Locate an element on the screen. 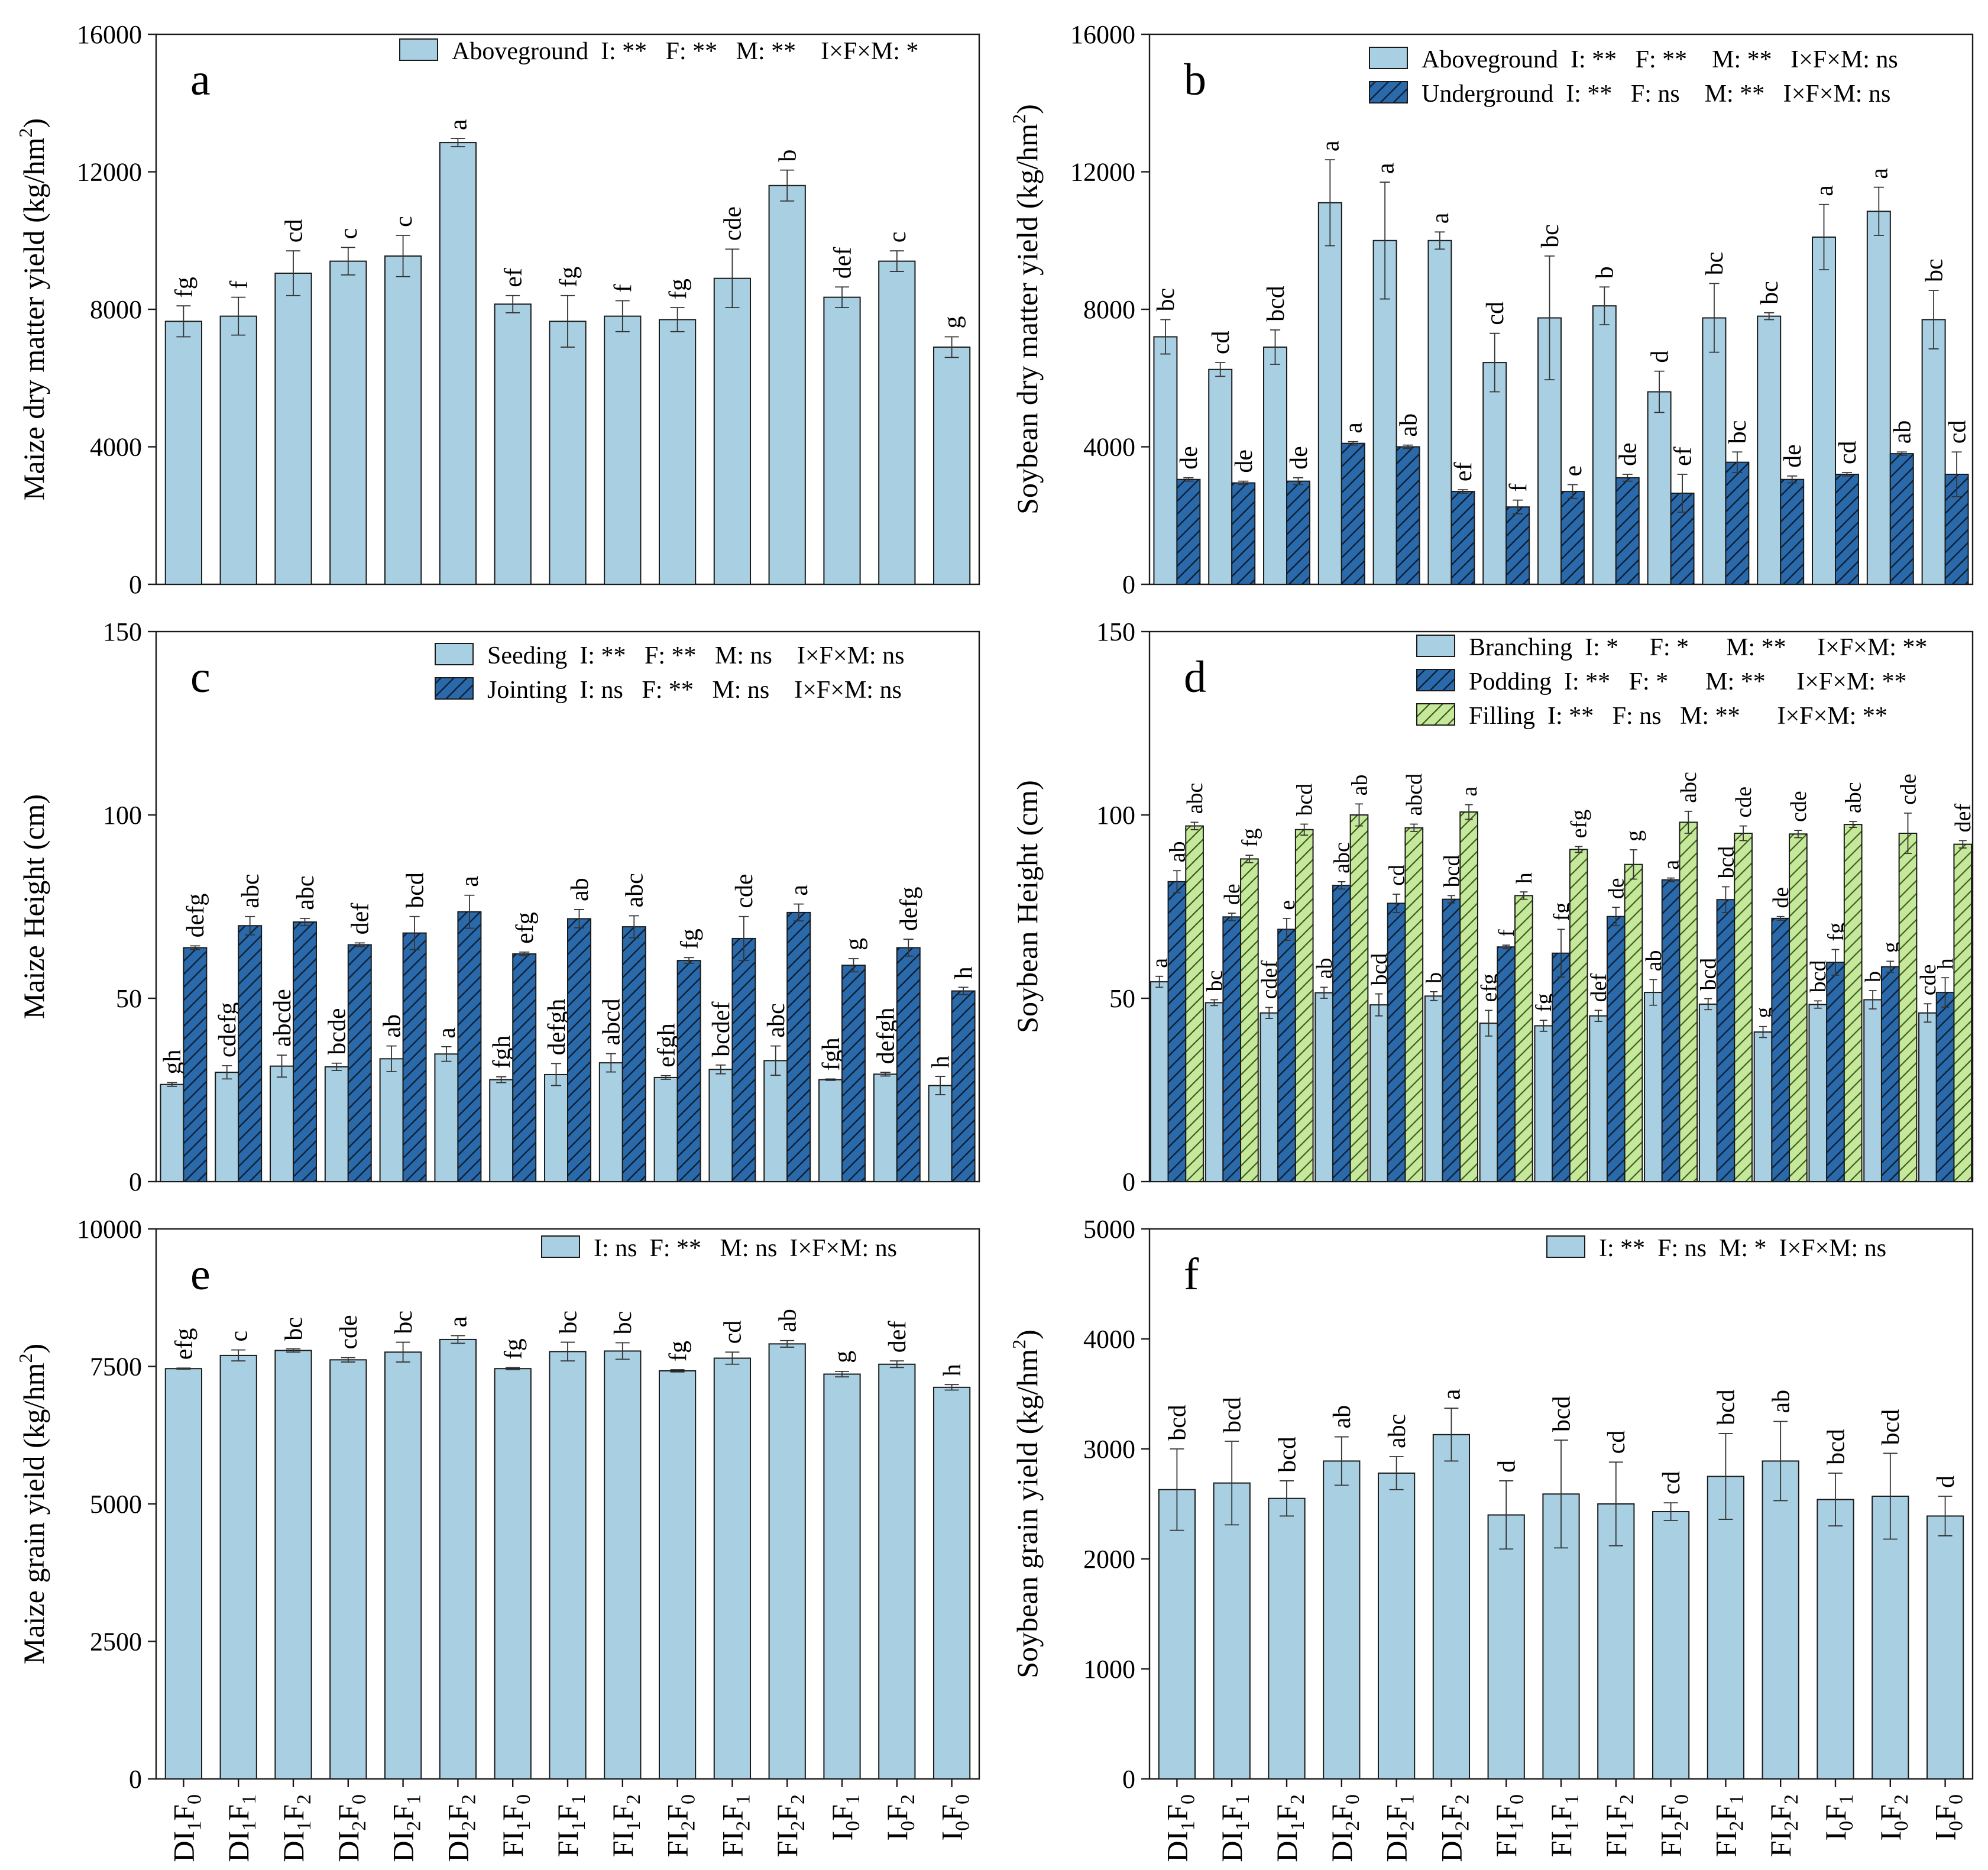  significance-letter: fg is located at coordinates (678, 1351).